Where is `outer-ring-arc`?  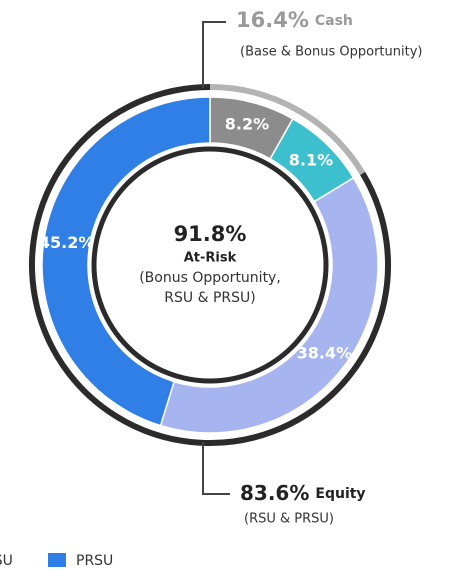
outer-ring-arc is located at coordinates (287, 129).